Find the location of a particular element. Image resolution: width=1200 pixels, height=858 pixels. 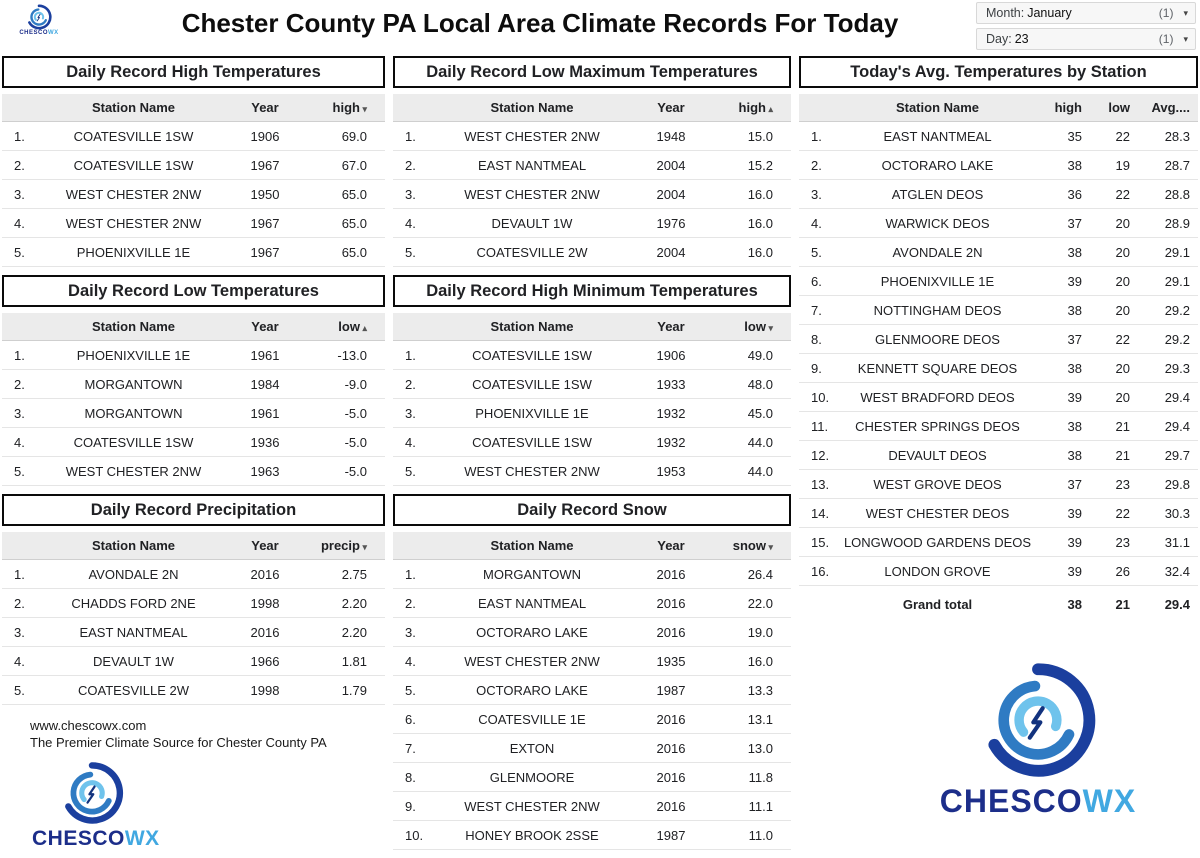

table-row: 4. WARWICK DEOS 37 20 28.9 is located at coordinates (998, 223).